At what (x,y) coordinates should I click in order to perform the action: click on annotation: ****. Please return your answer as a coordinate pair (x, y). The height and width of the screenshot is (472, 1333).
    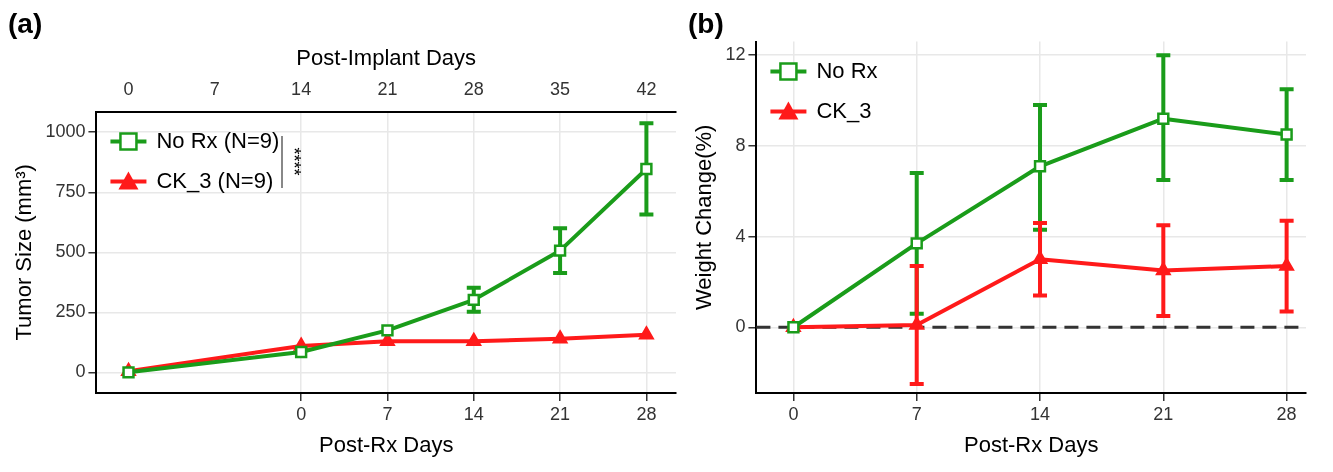
    Looking at the image, I should click on (294, 161).